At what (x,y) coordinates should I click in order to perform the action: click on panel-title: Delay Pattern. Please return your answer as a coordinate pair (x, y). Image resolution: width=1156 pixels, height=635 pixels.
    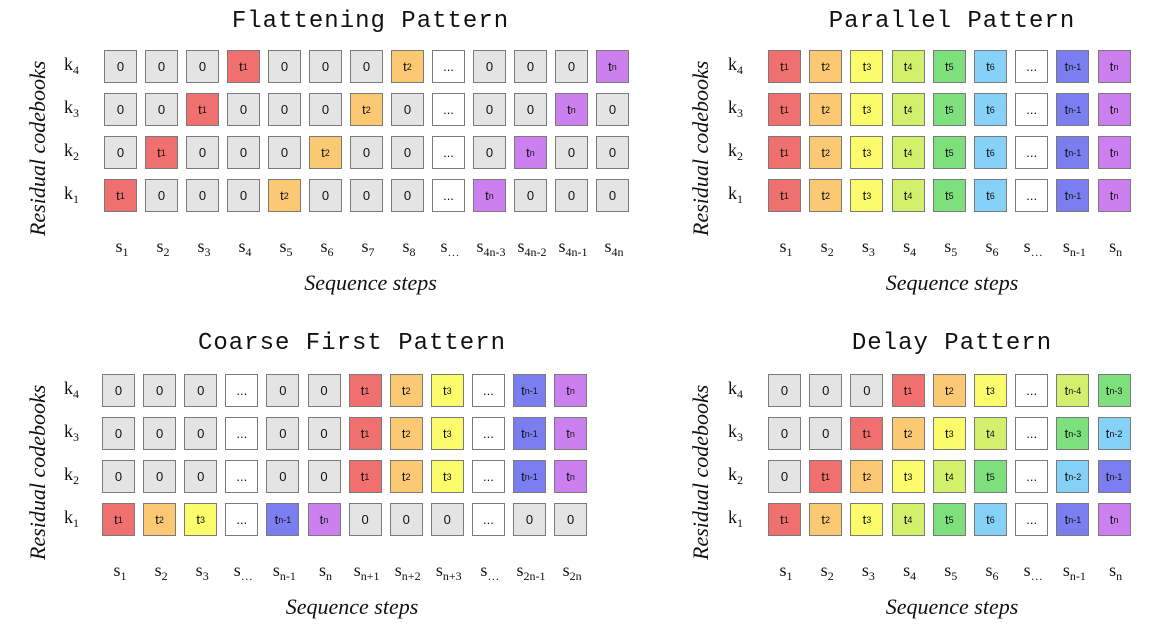
    Looking at the image, I should click on (952, 343).